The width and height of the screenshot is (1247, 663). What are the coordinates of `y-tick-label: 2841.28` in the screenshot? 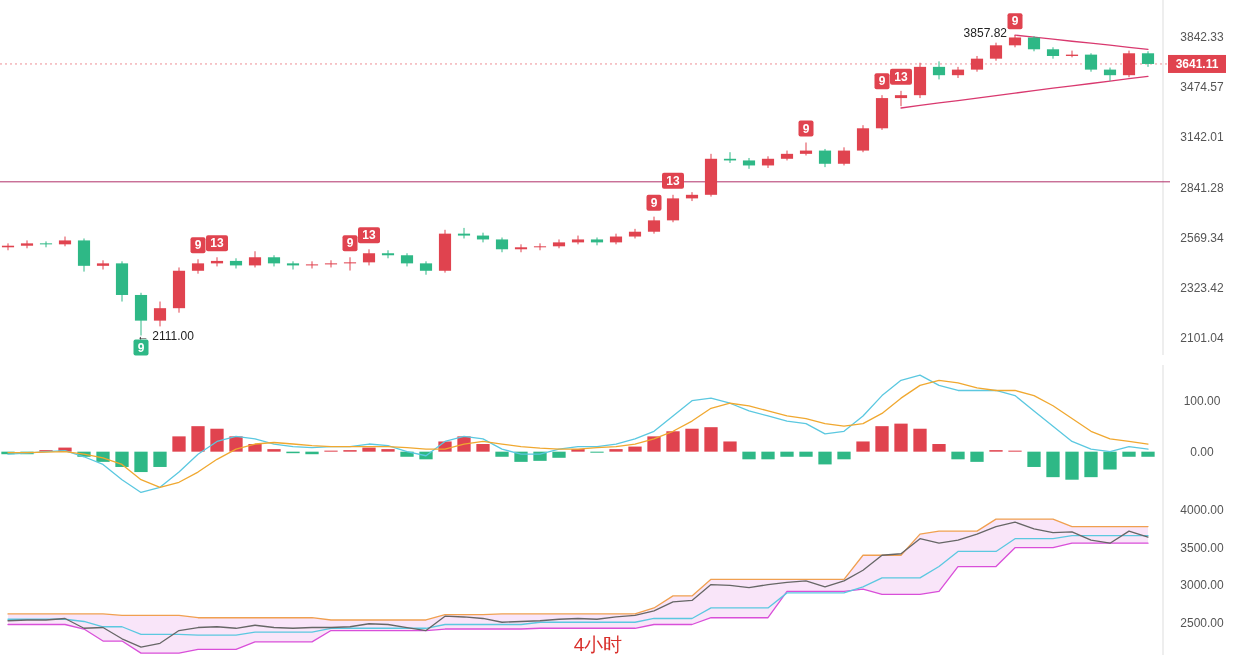 It's located at (1202, 187).